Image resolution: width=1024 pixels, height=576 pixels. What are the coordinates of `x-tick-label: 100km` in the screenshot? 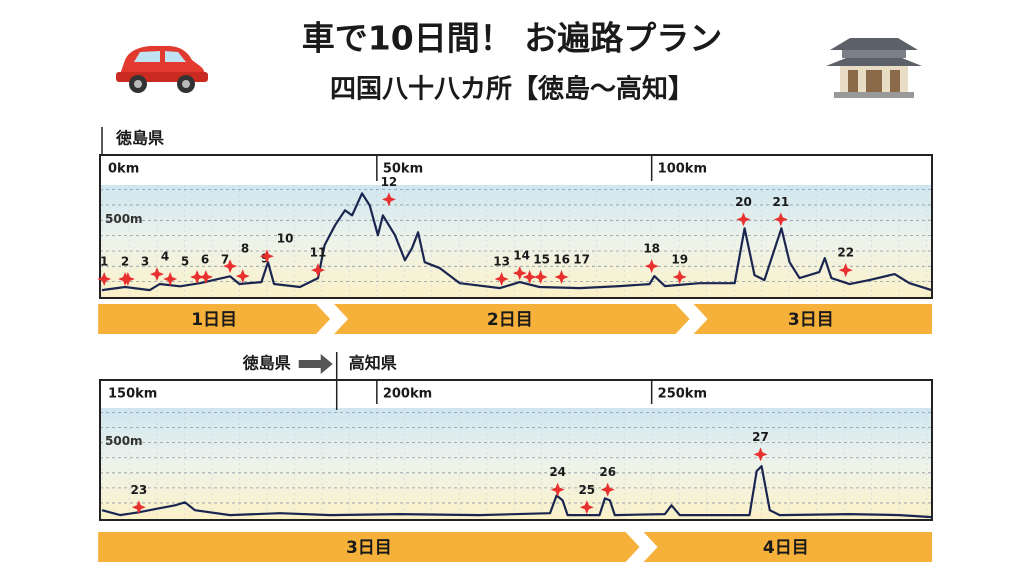 It's located at (682, 169).